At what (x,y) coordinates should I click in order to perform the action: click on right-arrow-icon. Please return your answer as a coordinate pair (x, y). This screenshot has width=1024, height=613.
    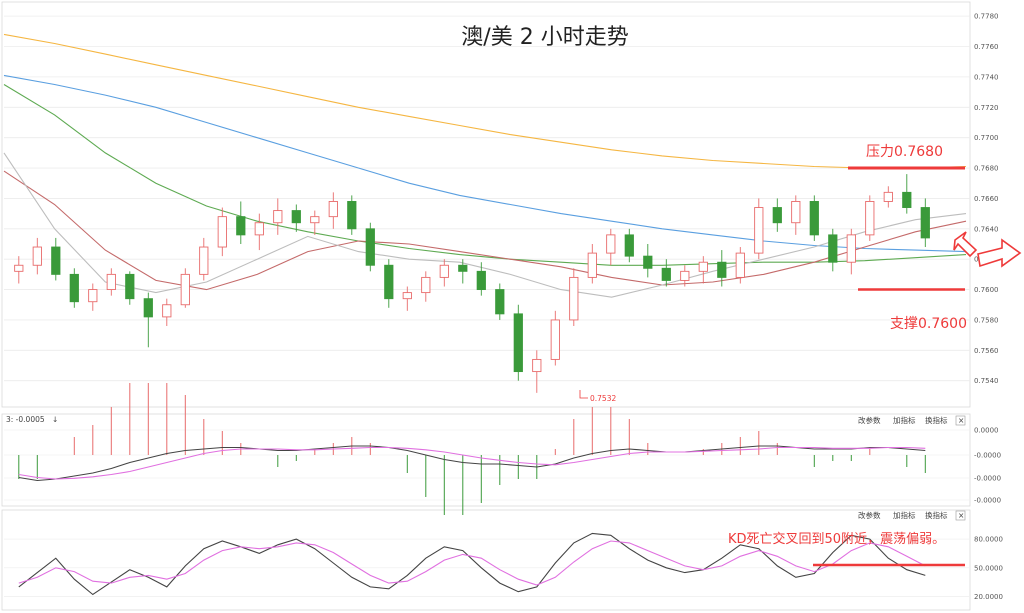
    Looking at the image, I should click on (999, 253).